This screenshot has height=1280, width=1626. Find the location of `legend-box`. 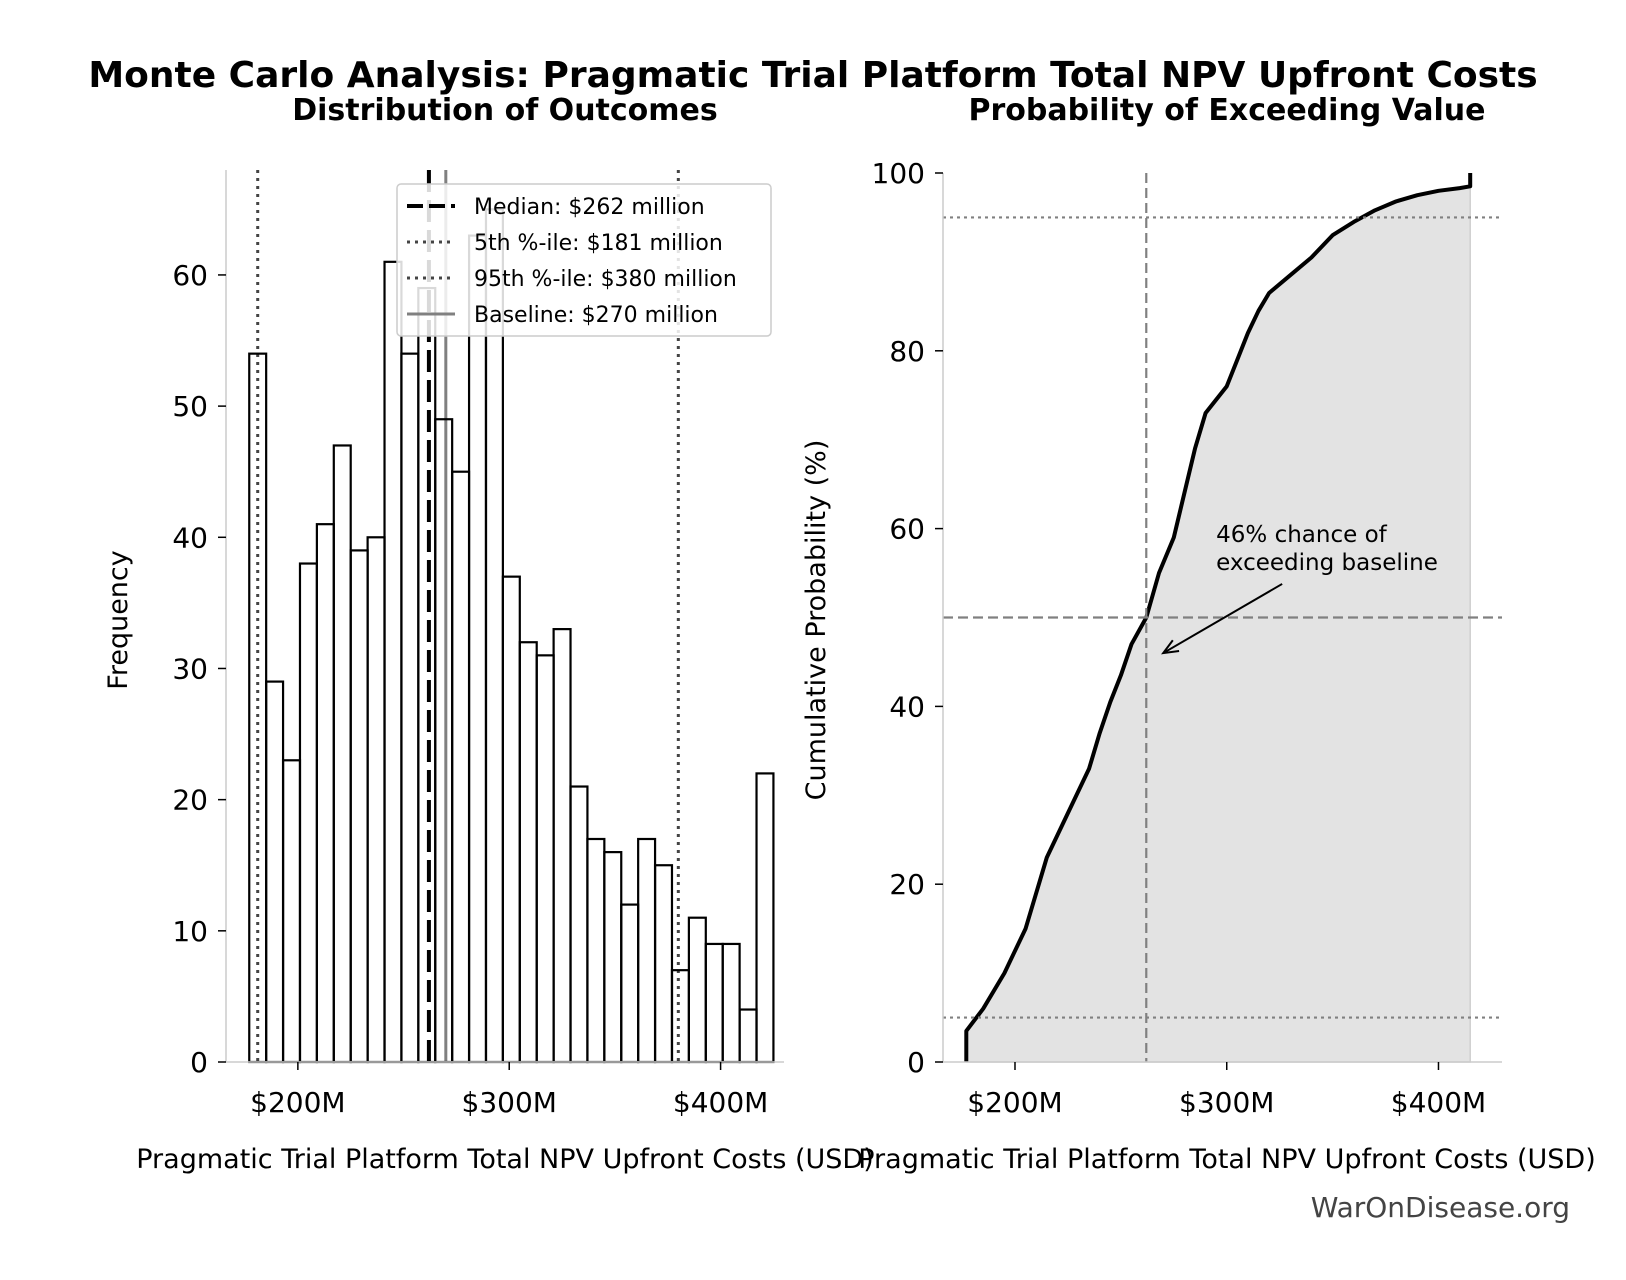

legend-box is located at coordinates (584, 260).